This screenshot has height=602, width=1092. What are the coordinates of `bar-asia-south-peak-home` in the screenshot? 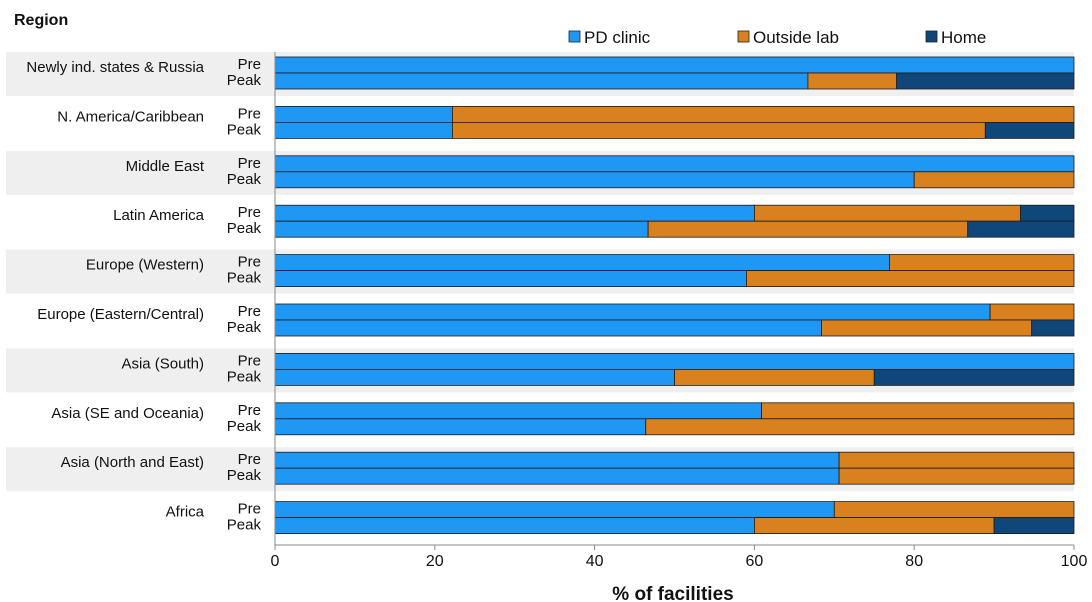 It's located at (974, 377).